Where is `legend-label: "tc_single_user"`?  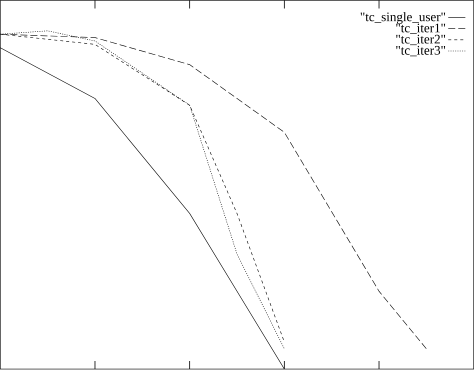 legend-label: "tc_single_user" is located at coordinates (403, 18).